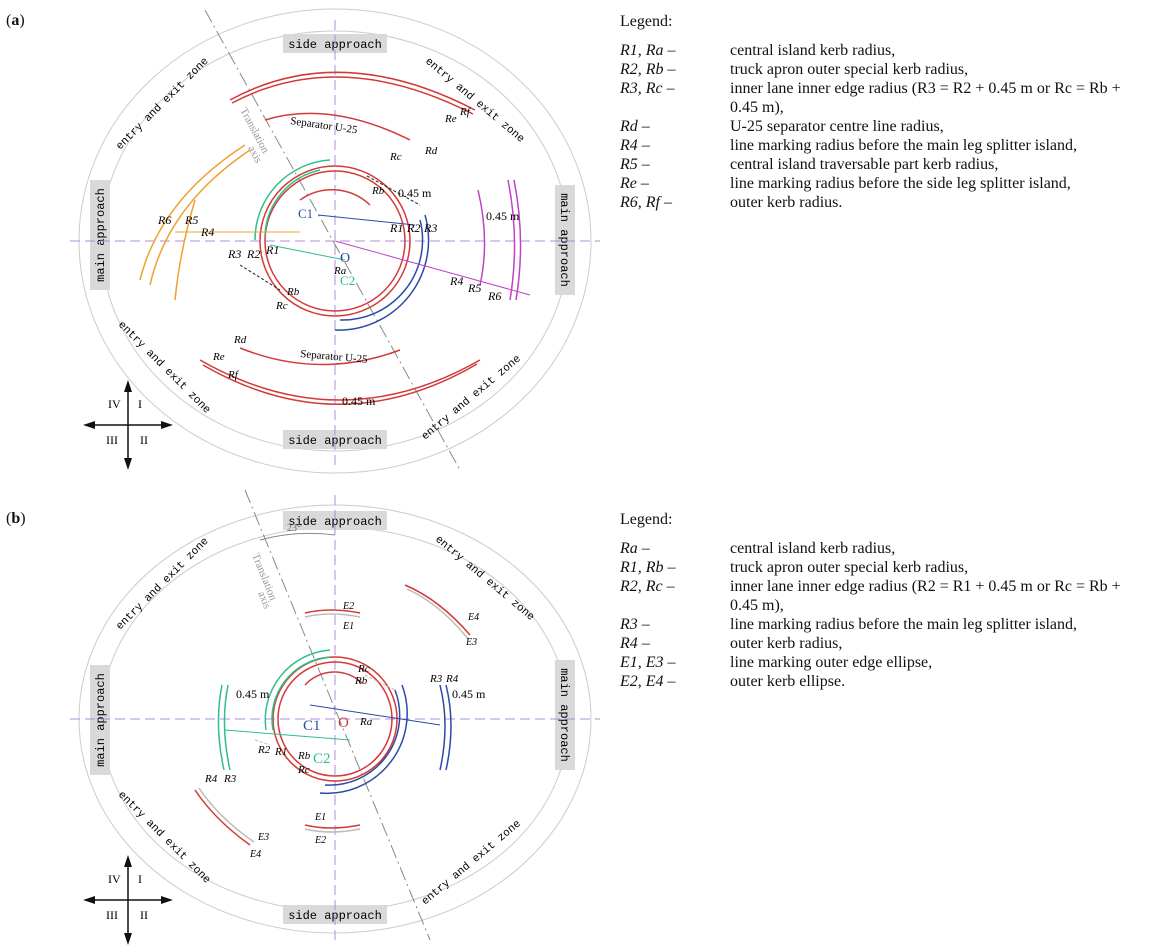  Describe the element at coordinates (782, 126) in the screenshot. I see `legend-row: Rd – U-25 separator centre line radius,` at that location.